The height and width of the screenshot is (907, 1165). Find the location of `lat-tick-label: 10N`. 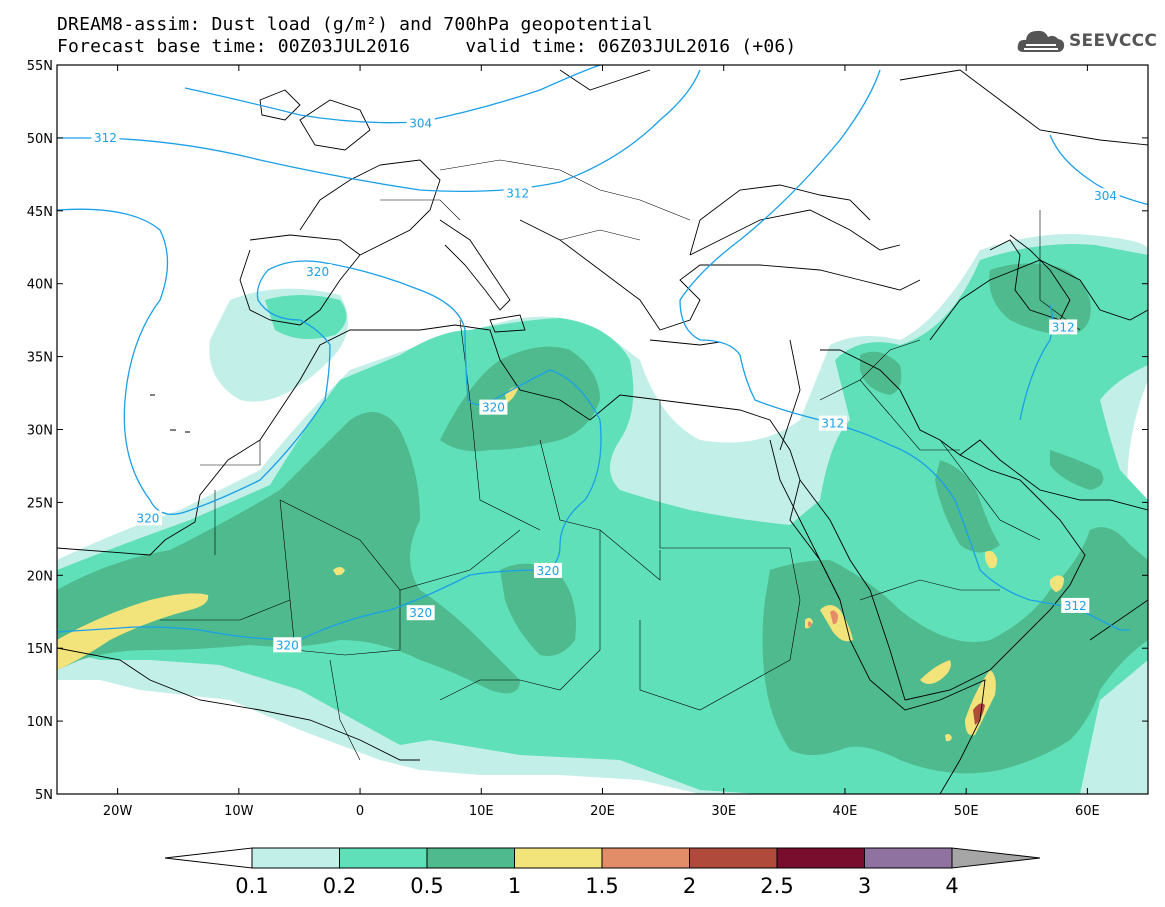

lat-tick-label: 10N is located at coordinates (40, 722).